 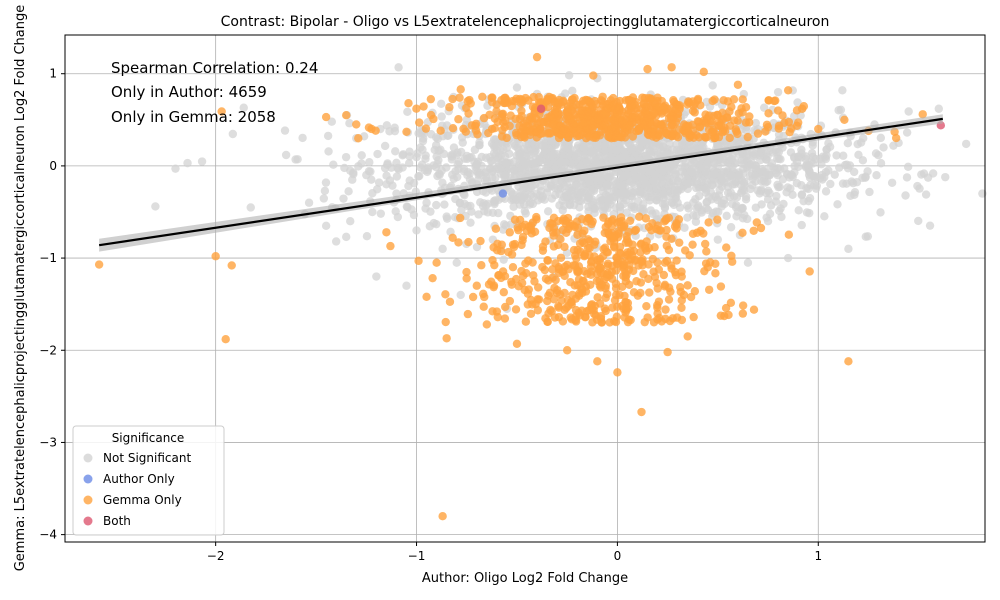 I want to click on annotation-only-gemma: Only in Gemma: 2058, so click(x=193, y=117).